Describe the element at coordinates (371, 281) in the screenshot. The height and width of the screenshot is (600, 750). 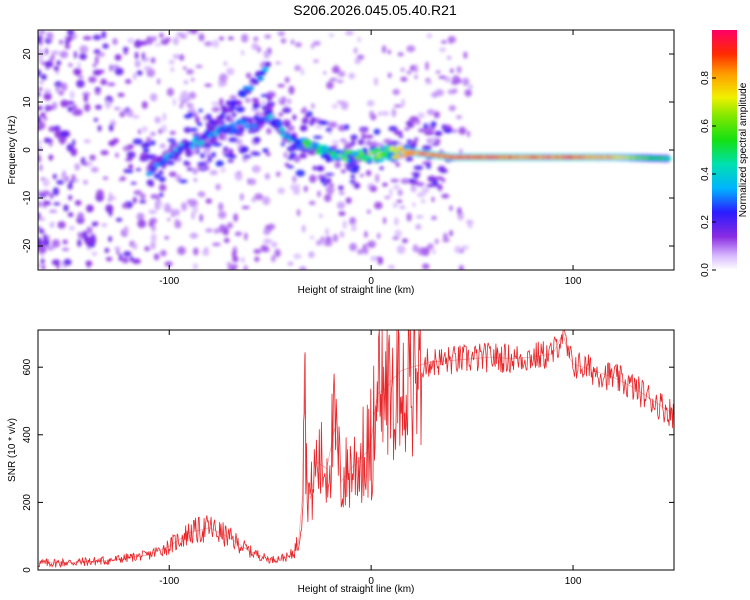
I see `spectrogram-xtick-label: 0` at that location.